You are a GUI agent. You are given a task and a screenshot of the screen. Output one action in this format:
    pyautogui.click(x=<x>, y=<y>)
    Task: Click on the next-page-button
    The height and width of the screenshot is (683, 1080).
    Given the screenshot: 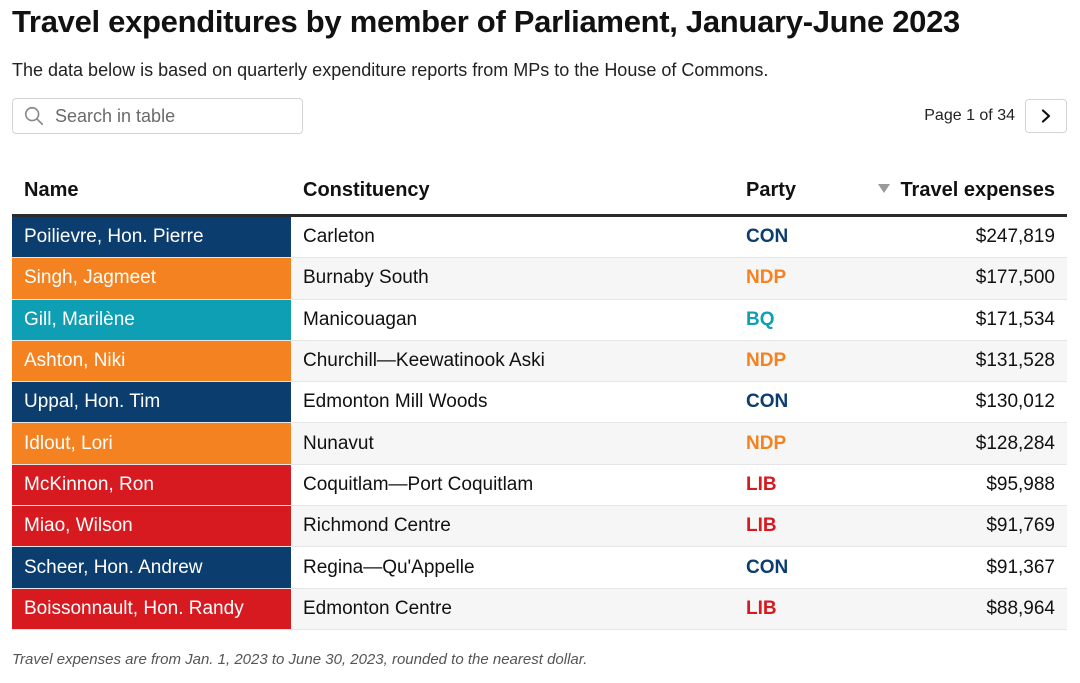 What is the action you would take?
    pyautogui.click(x=1046, y=116)
    